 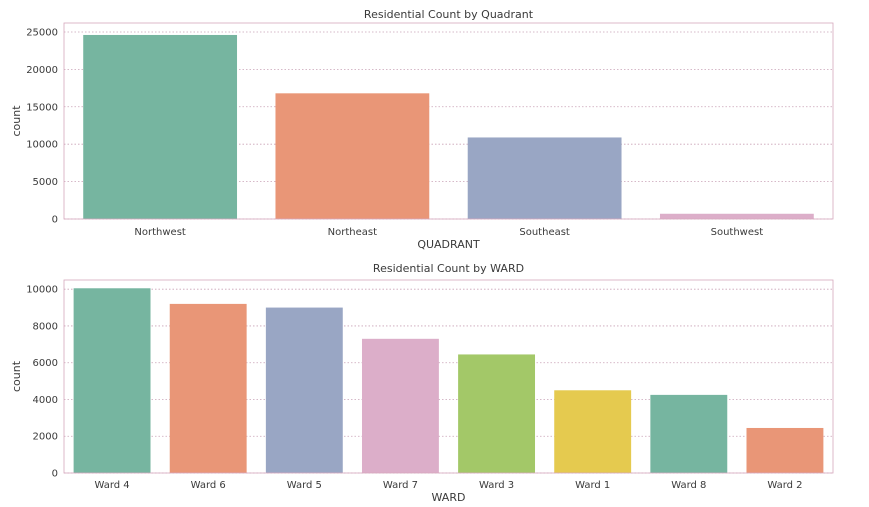 What do you see at coordinates (45, 437) in the screenshot?
I see `y-tick-label: 2000` at bounding box center [45, 437].